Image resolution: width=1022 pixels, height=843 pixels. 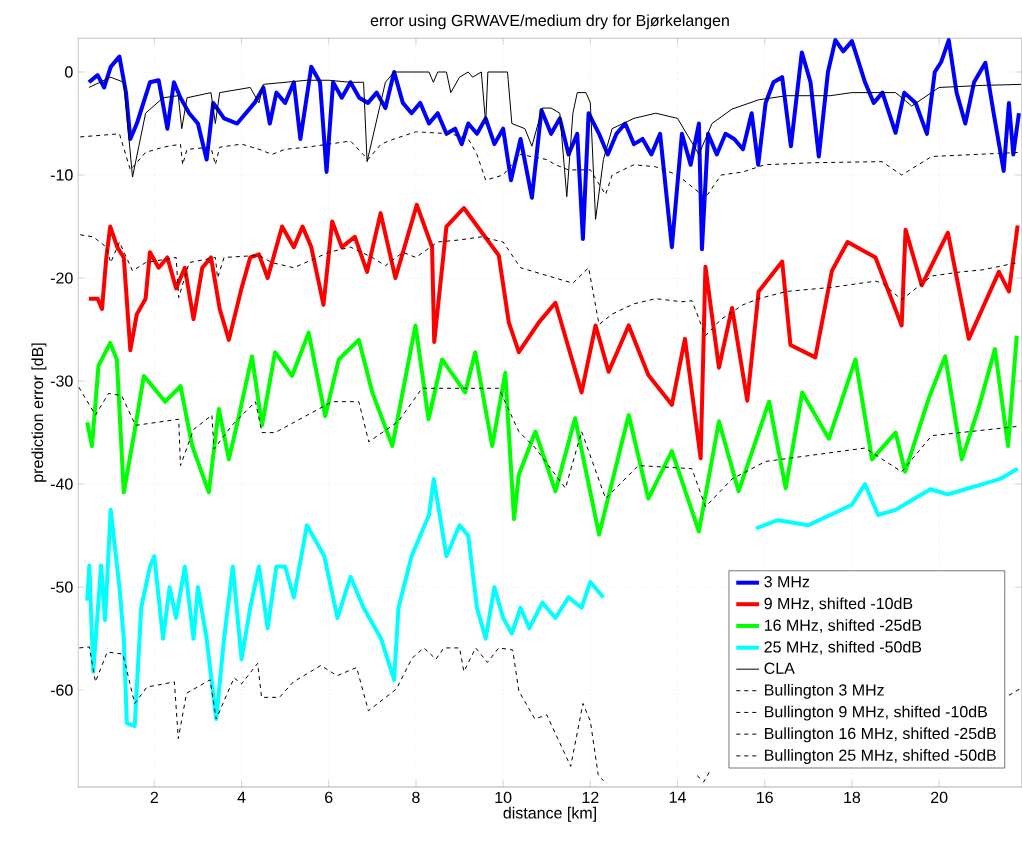 I want to click on x-tick-label: 12, so click(x=590, y=797).